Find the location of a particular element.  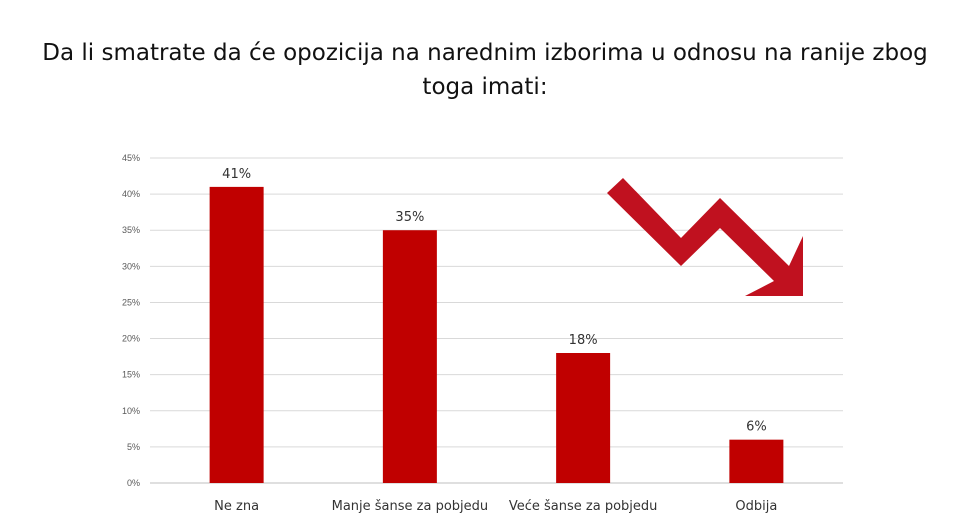

y-tick-label: 5% is located at coordinates (133, 447).